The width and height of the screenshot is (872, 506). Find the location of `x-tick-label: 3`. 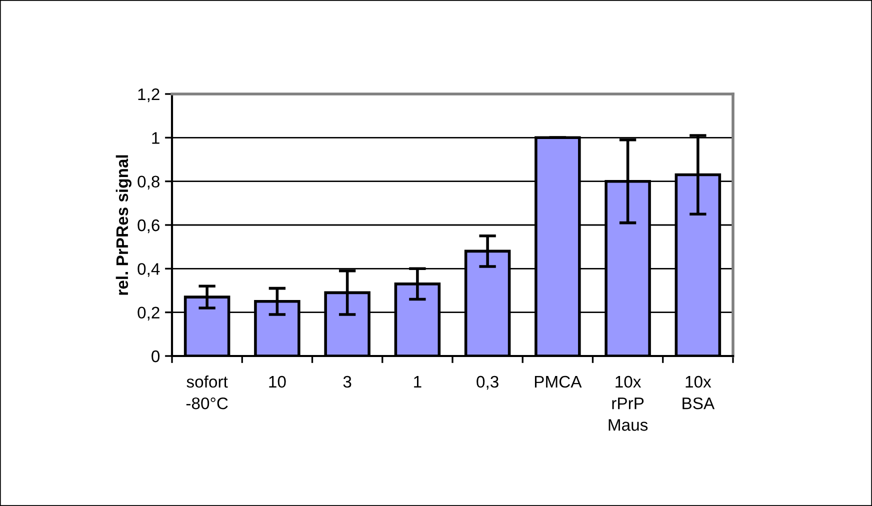

x-tick-label: 3 is located at coordinates (347, 382).